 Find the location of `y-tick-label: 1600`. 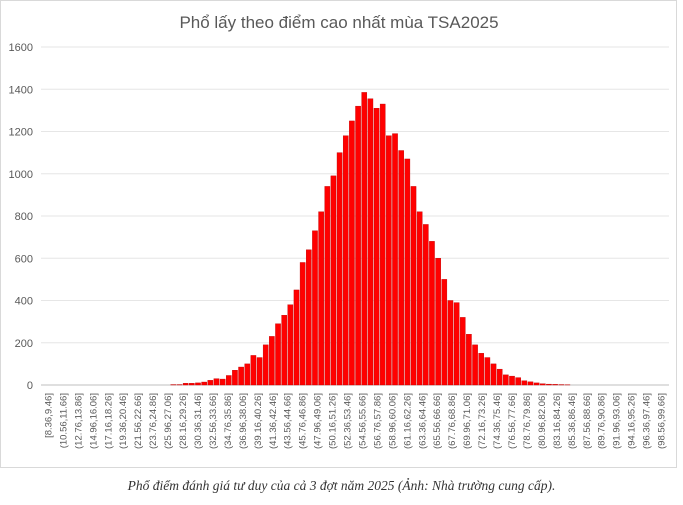

y-tick-label: 1600 is located at coordinates (21, 48).